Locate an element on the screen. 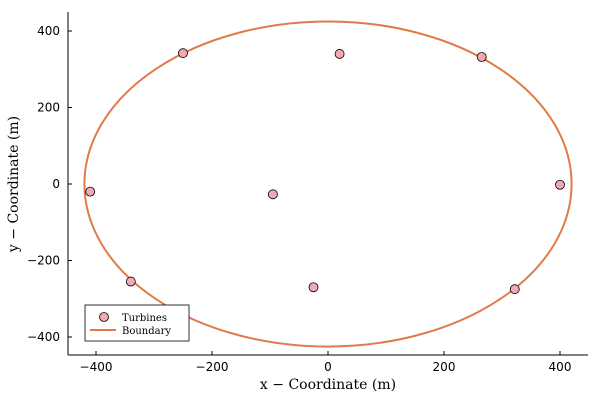  x-ticks: −400 −200 0 200 400 is located at coordinates (326, 362).